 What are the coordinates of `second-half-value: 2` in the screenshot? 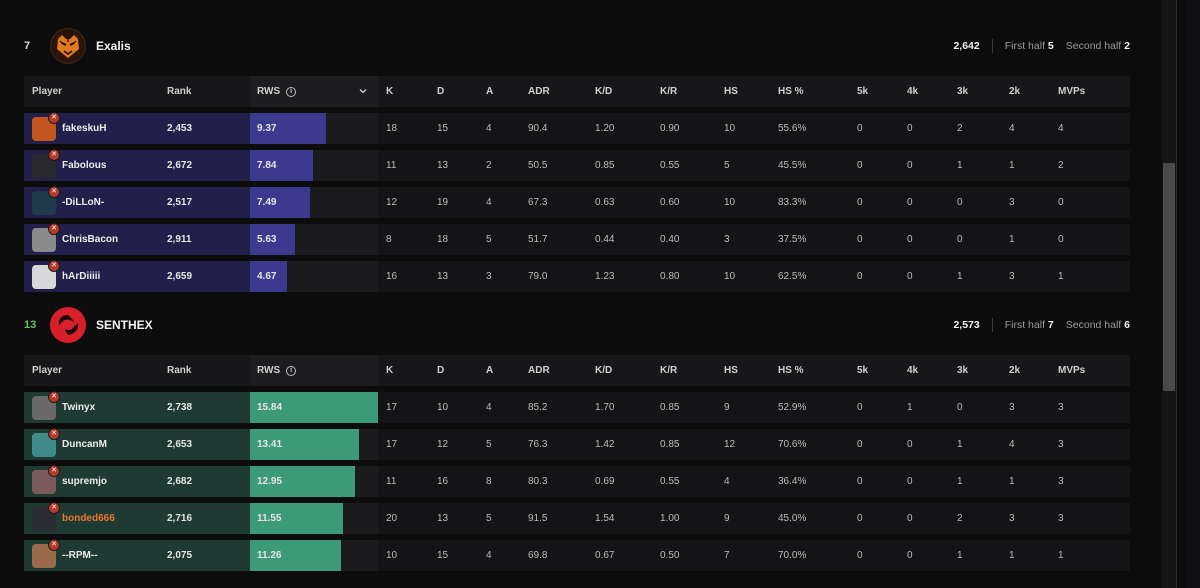 It's located at (1127, 46).